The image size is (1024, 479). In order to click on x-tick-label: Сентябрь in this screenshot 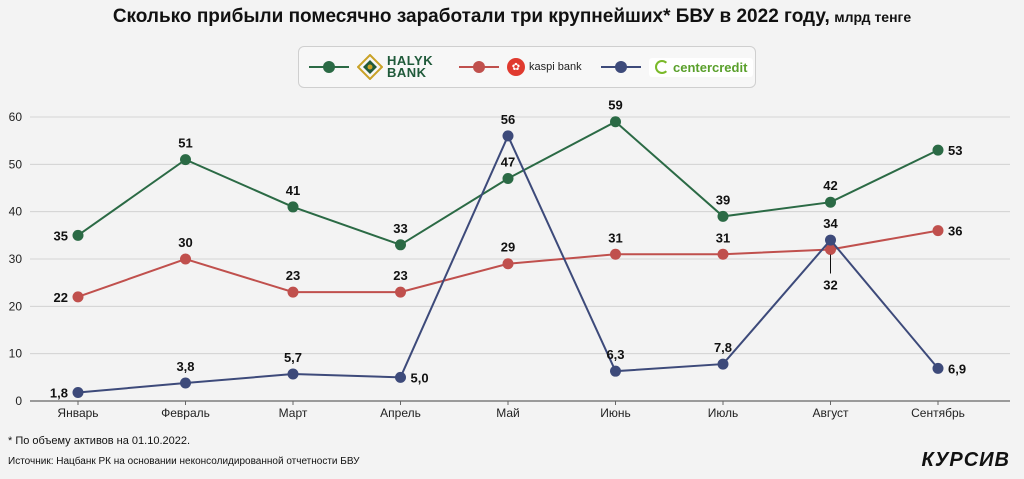, I will do `click(938, 413)`.